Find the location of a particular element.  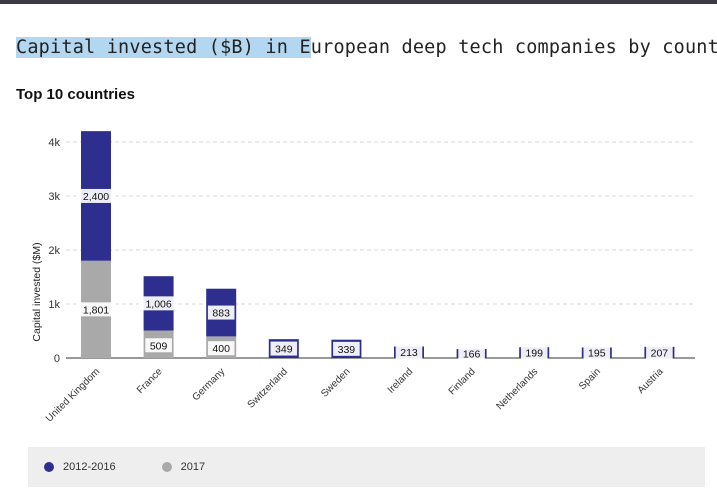

legend-item-2012-2016: 2012-2016 is located at coordinates (80, 467).